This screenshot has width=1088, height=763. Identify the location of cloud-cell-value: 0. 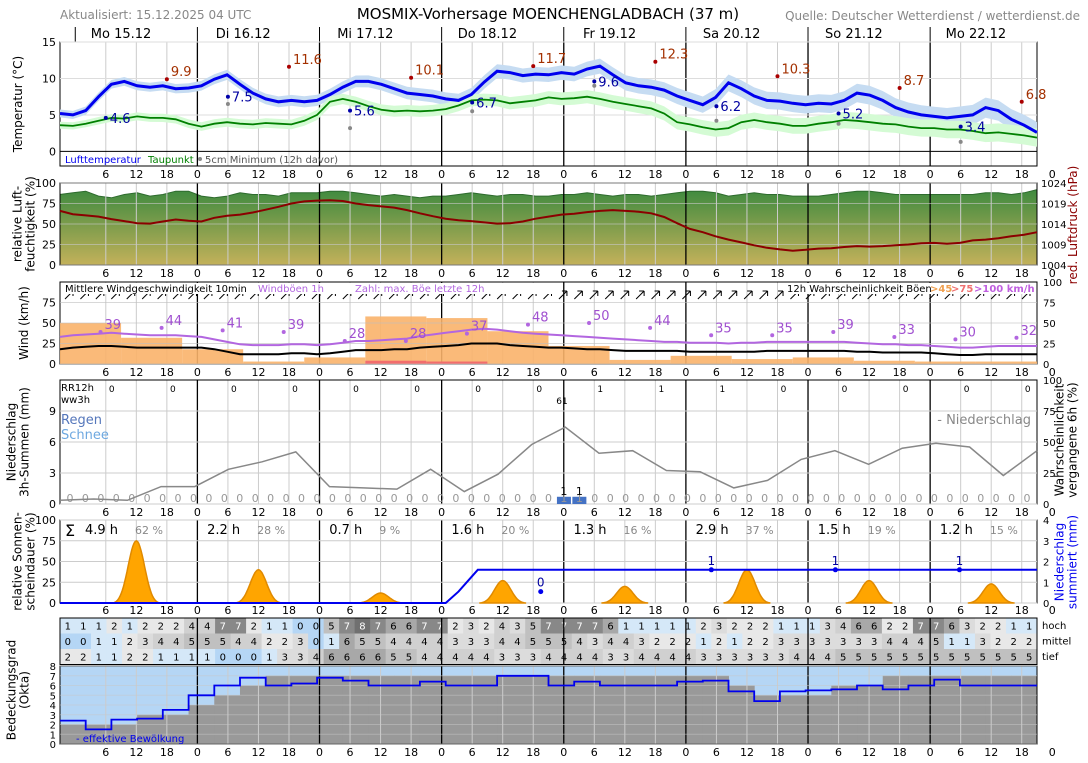
(83, 642).